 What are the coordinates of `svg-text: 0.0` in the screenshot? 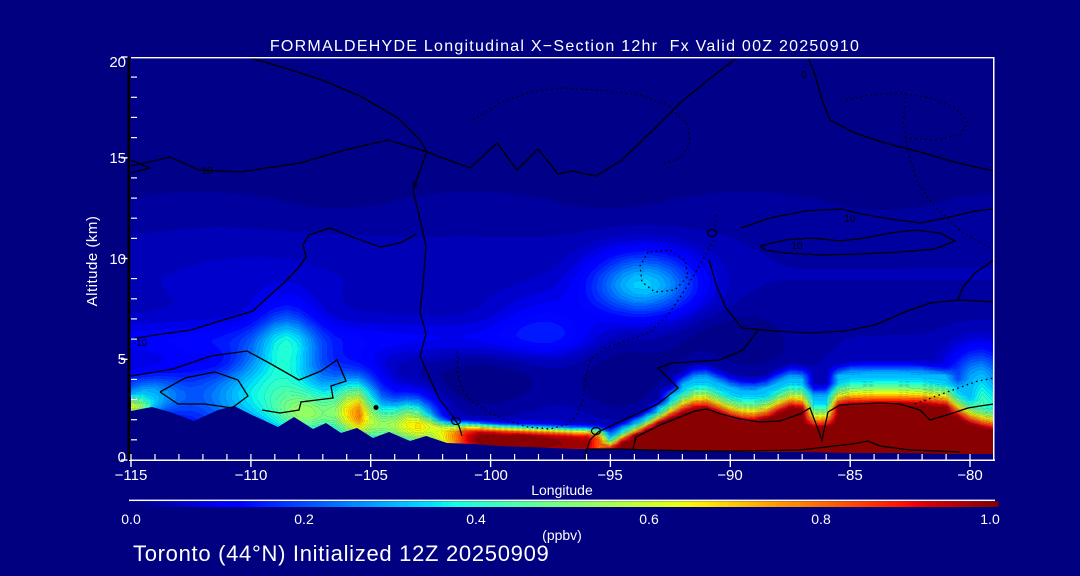 It's located at (131, 519).